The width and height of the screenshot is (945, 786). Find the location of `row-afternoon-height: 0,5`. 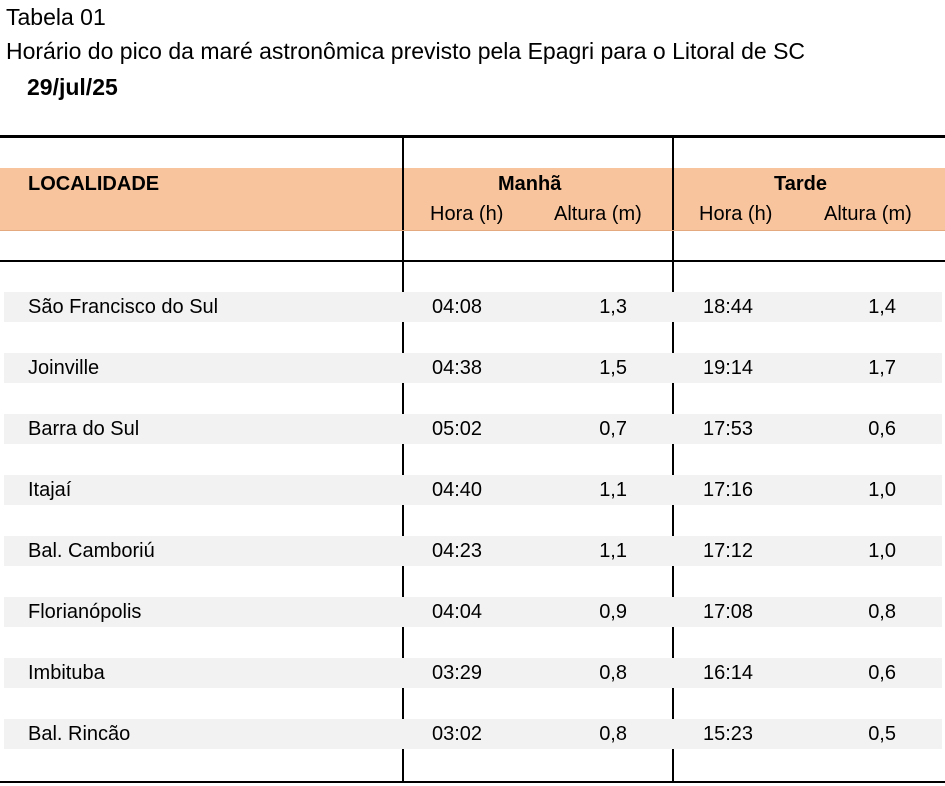

row-afternoon-height: 0,5 is located at coordinates (882, 734).